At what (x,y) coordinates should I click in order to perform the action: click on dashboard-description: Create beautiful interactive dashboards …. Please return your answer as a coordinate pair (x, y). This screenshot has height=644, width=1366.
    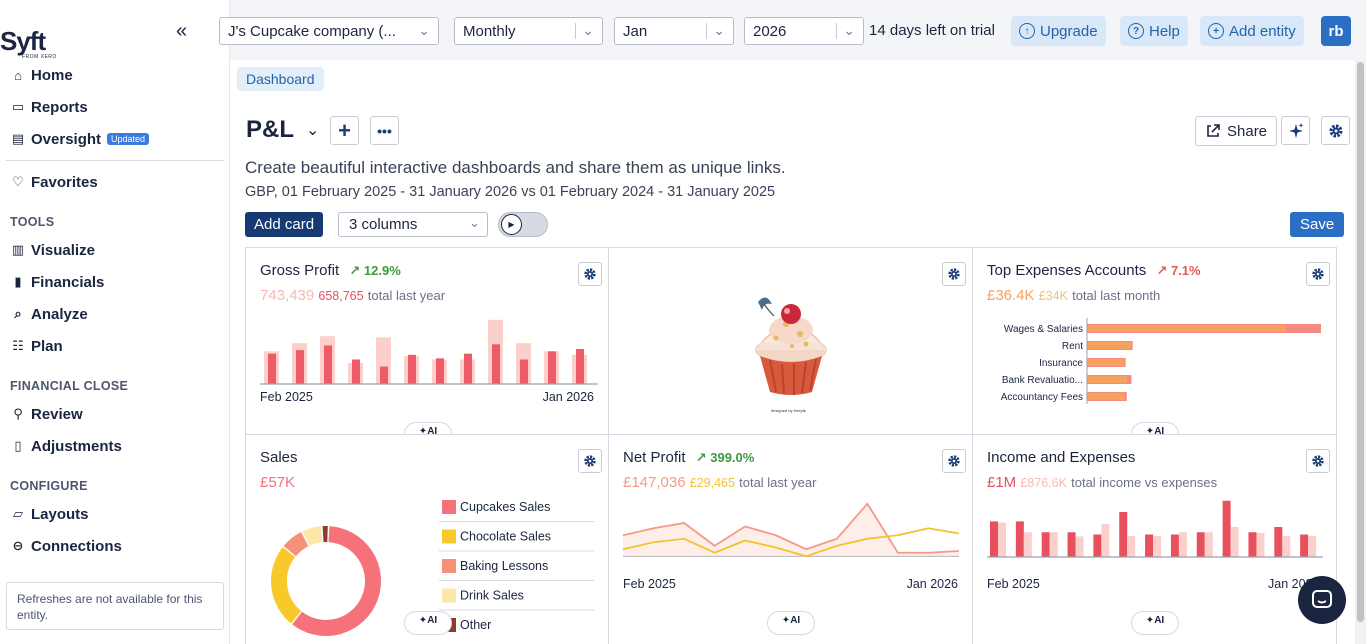
    Looking at the image, I should click on (515, 167).